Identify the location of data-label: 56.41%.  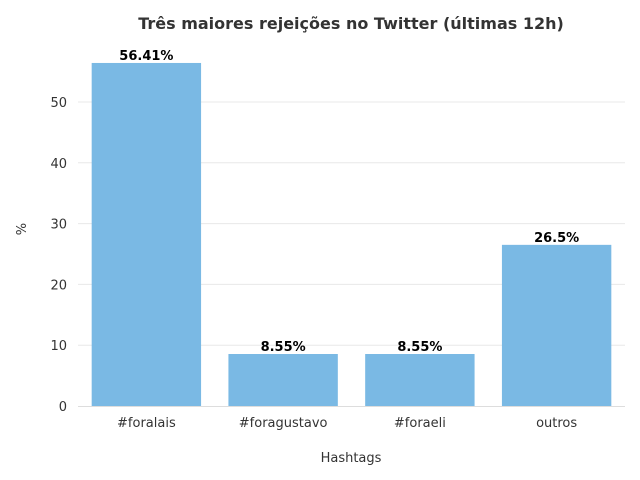
(146, 56).